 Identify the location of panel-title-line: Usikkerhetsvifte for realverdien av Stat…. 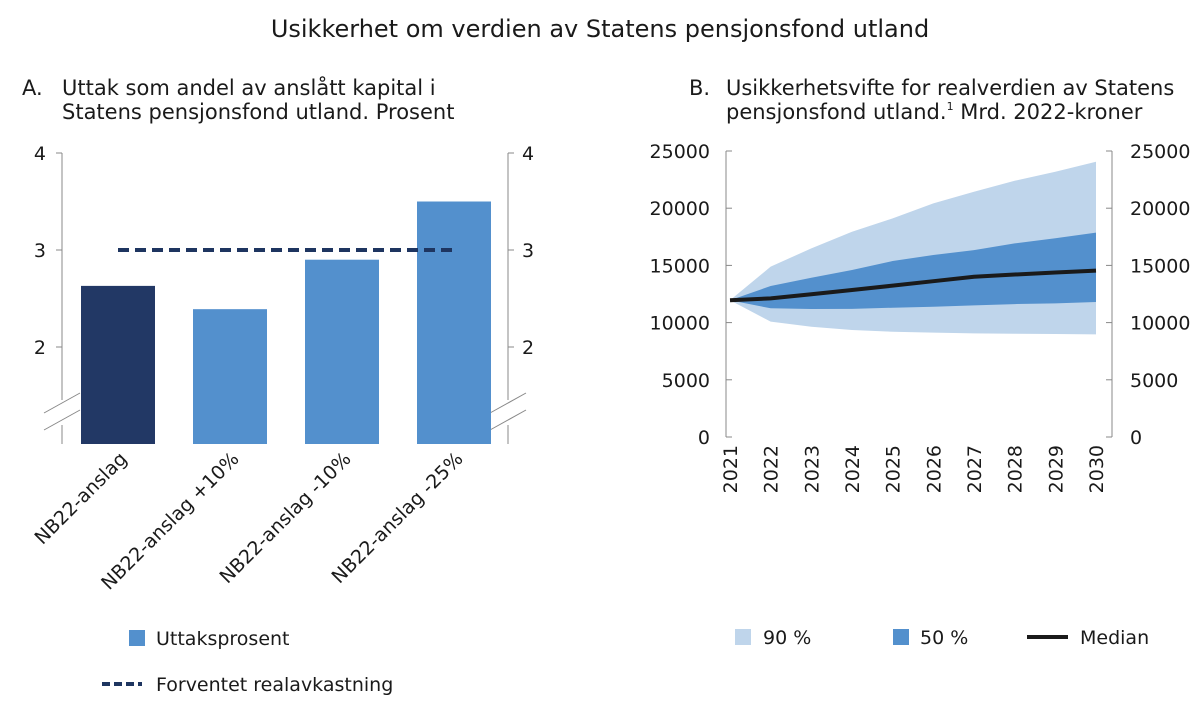
(950, 88).